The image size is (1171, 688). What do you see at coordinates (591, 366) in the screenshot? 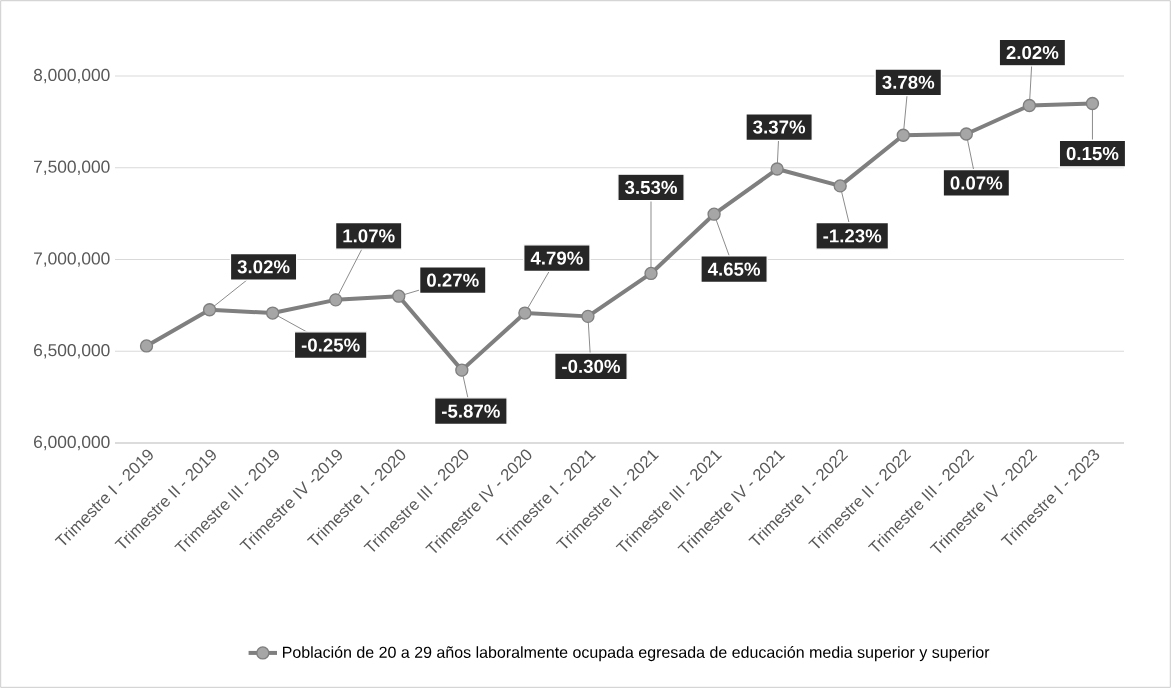
I see `annotation: -0.30%` at bounding box center [591, 366].